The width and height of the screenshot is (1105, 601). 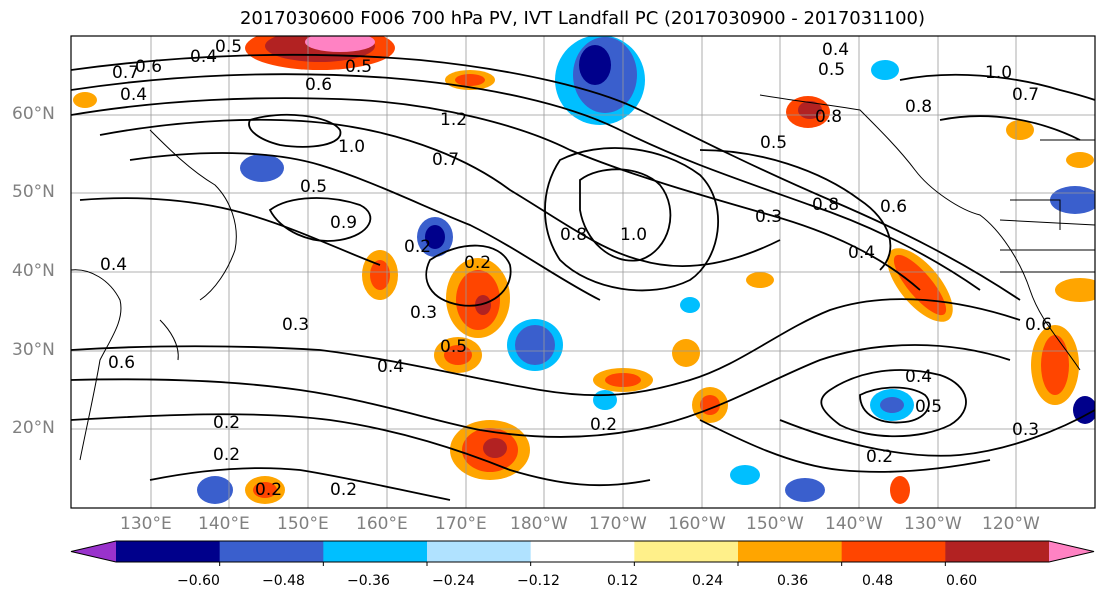 What do you see at coordinates (1011, 524) in the screenshot?
I see `lon-label: 120°W` at bounding box center [1011, 524].